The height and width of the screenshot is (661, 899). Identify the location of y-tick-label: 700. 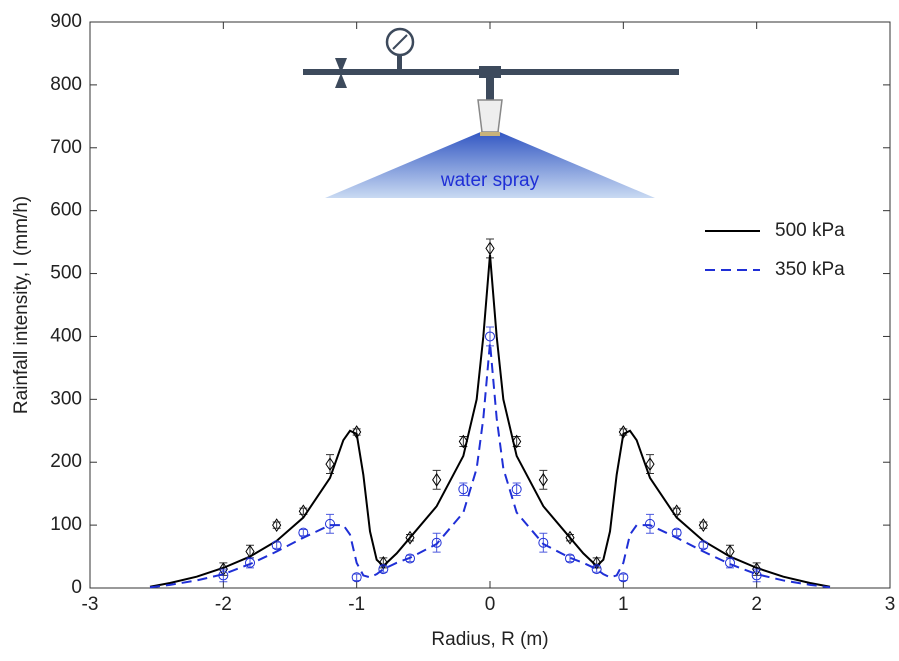
(66, 147).